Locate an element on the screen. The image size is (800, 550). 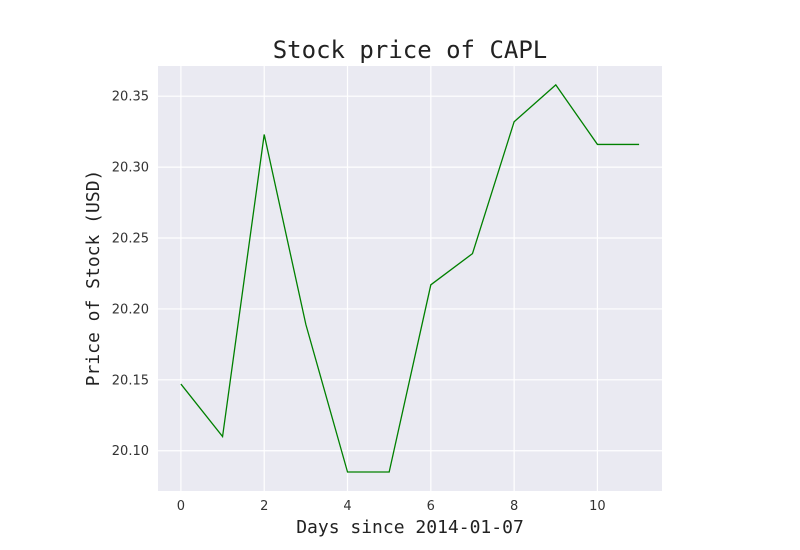
y-tick-labels: 20.10 20.15 20.20 20.25 20.30 20.35 is located at coordinates (130, 275).